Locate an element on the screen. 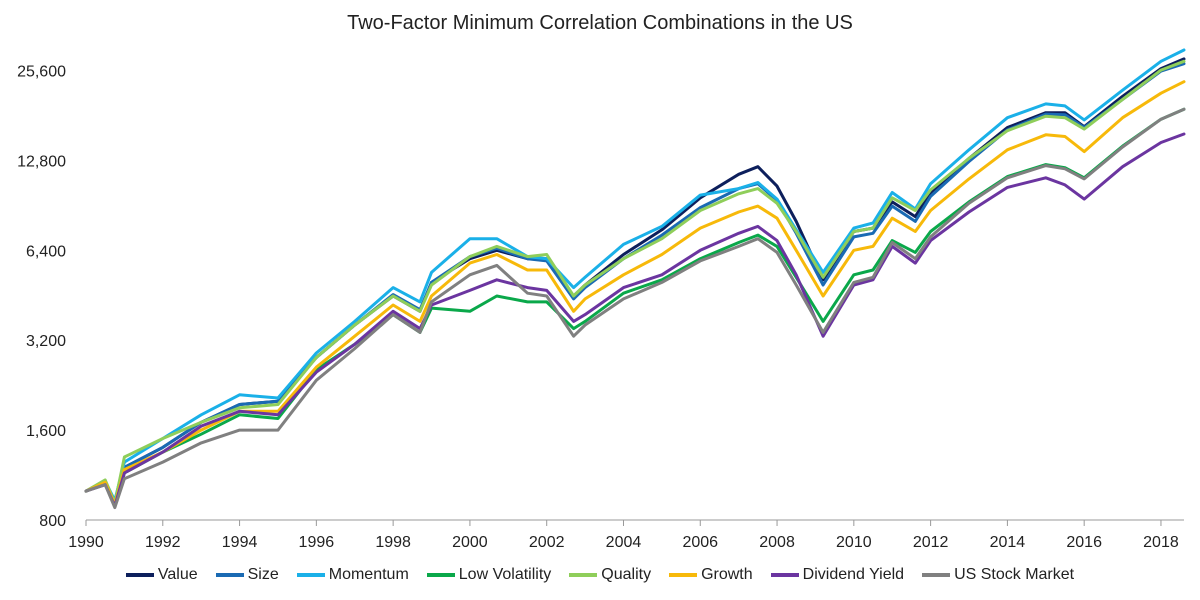 The height and width of the screenshot is (600, 1200). legend-label: Size is located at coordinates (263, 574).